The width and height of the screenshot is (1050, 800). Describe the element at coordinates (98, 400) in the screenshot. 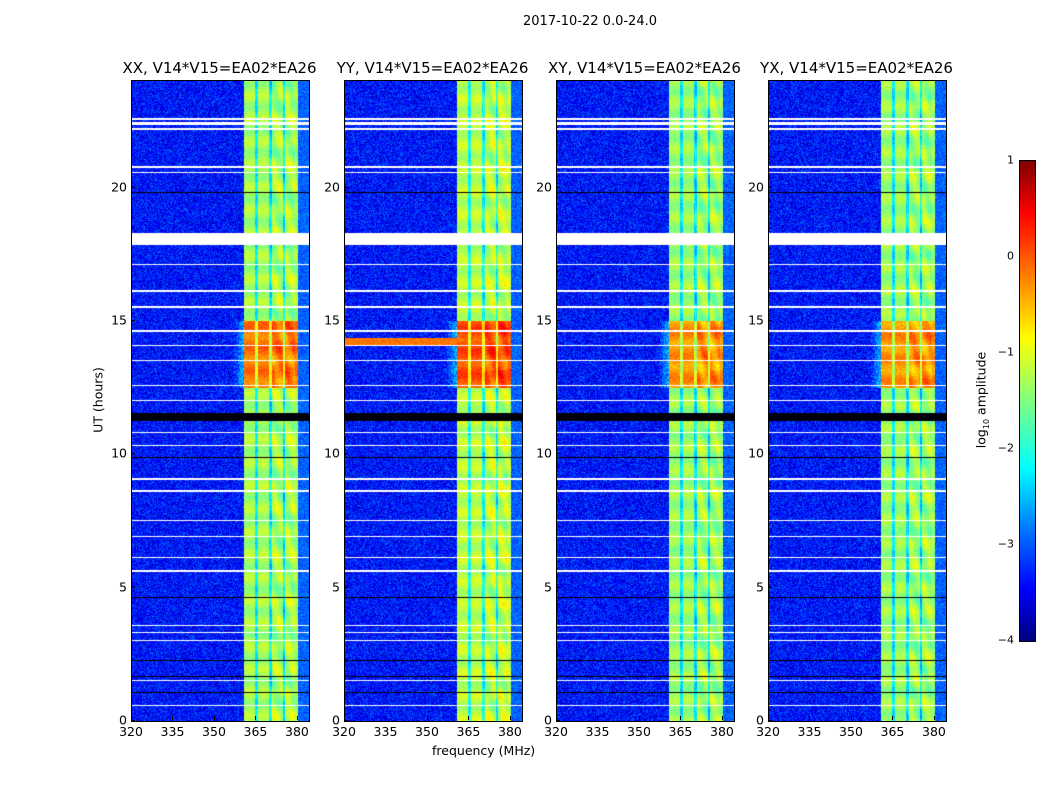

I see `y-axis-label: UT (hours)` at that location.